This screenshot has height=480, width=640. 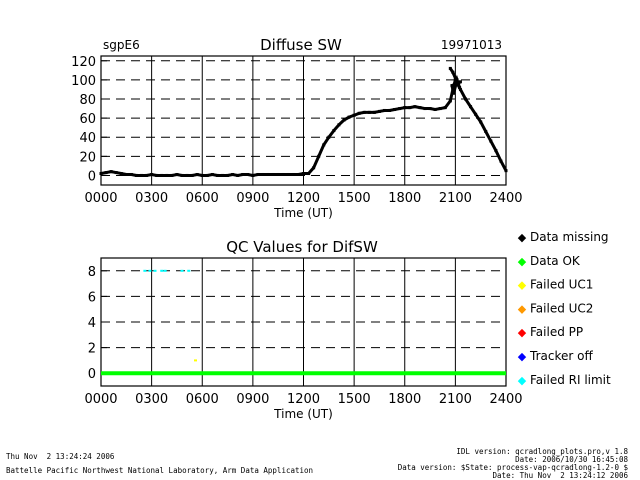 What do you see at coordinates (87, 157) in the screenshot?
I see `y-tick-label: 20` at bounding box center [87, 157].